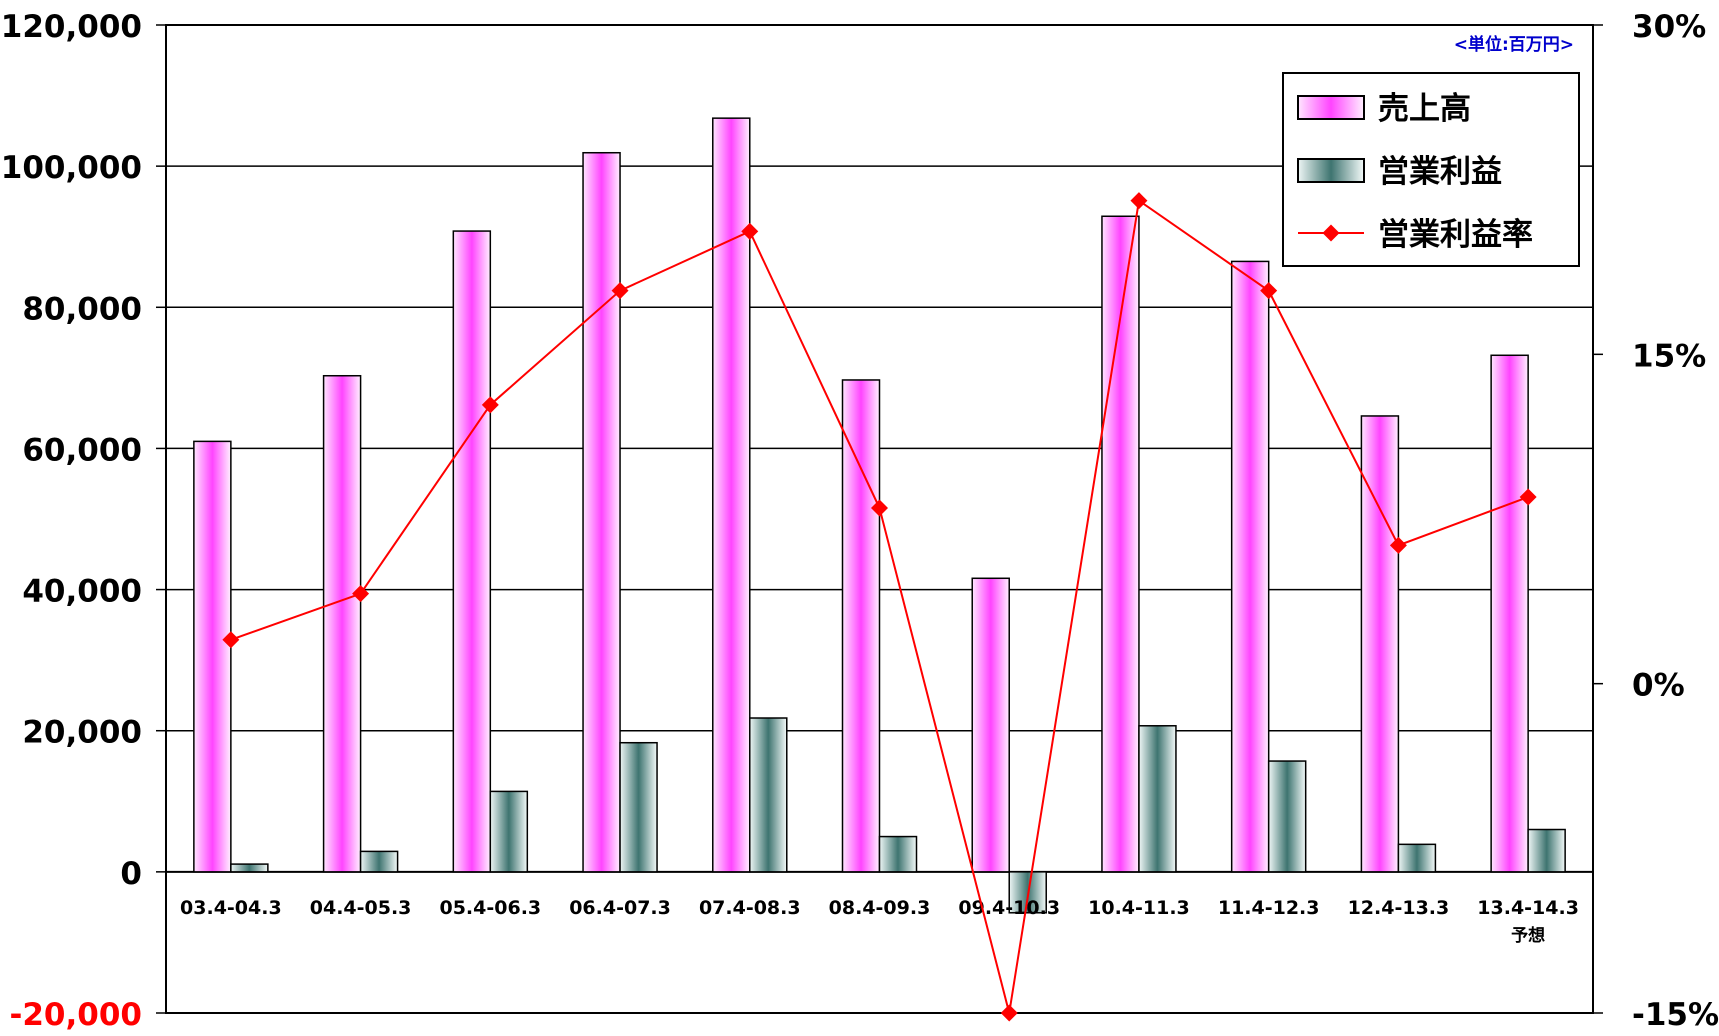 This screenshot has height=1036, width=1719. What do you see at coordinates (71, 168) in the screenshot?
I see `left-tick-label: 100,000` at bounding box center [71, 168].